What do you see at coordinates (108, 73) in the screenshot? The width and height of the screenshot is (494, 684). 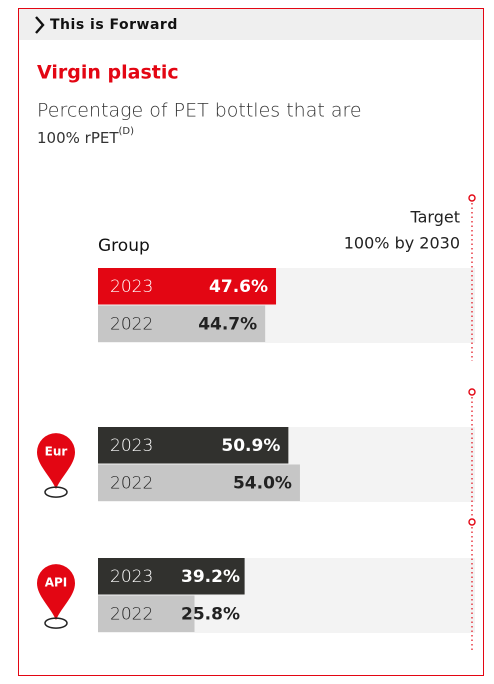 I see `title: Virgin plastic` at bounding box center [108, 73].